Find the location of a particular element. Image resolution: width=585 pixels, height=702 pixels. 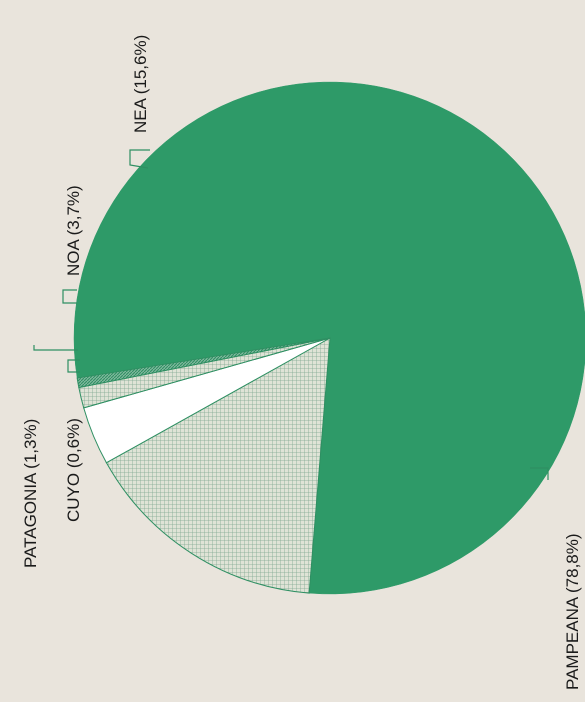

leader-noa is located at coordinates (69, 296).